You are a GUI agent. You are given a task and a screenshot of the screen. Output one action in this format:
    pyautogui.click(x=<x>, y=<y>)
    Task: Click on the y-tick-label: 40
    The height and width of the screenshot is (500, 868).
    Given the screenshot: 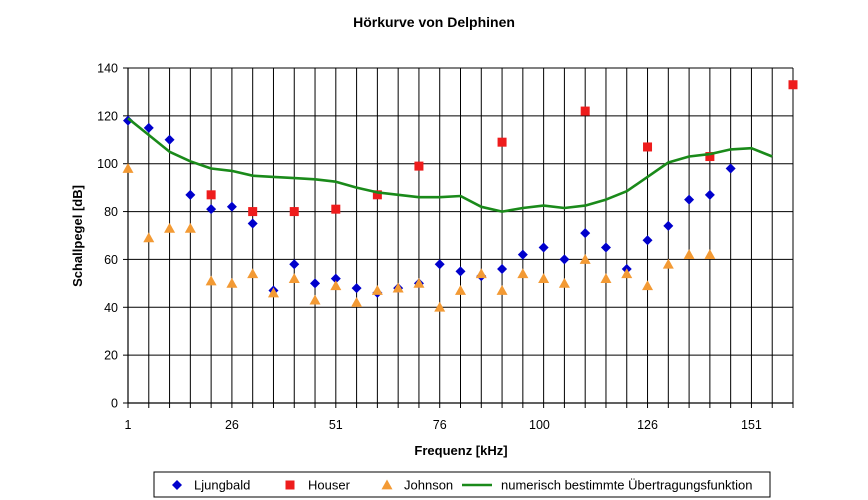 What is the action you would take?
    pyautogui.click(x=111, y=308)
    